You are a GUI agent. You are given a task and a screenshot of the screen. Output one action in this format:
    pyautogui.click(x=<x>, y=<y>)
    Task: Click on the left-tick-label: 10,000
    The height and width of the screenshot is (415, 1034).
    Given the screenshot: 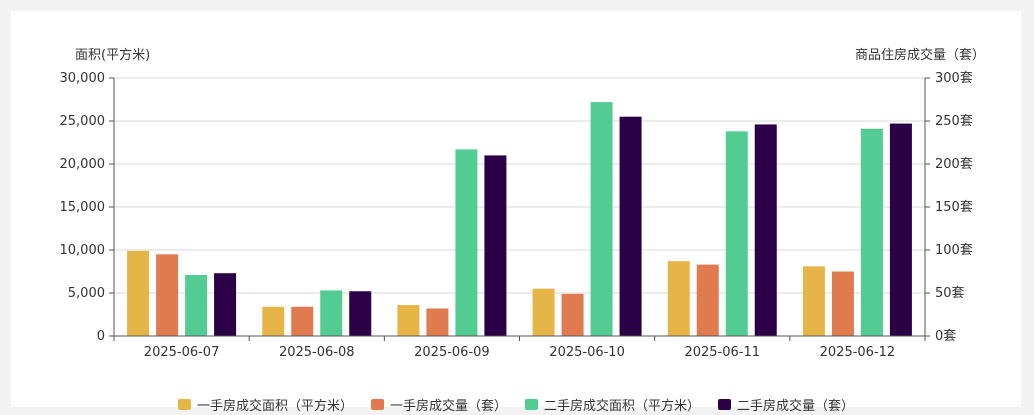 What is the action you would take?
    pyautogui.click(x=83, y=250)
    